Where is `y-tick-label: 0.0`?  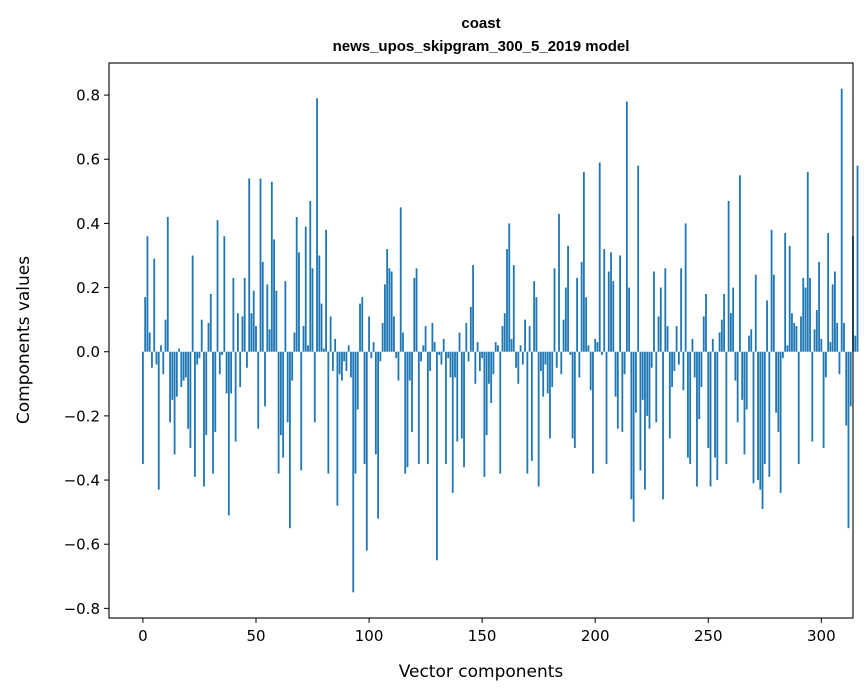
y-tick-label: 0.0 is located at coordinates (88, 352).